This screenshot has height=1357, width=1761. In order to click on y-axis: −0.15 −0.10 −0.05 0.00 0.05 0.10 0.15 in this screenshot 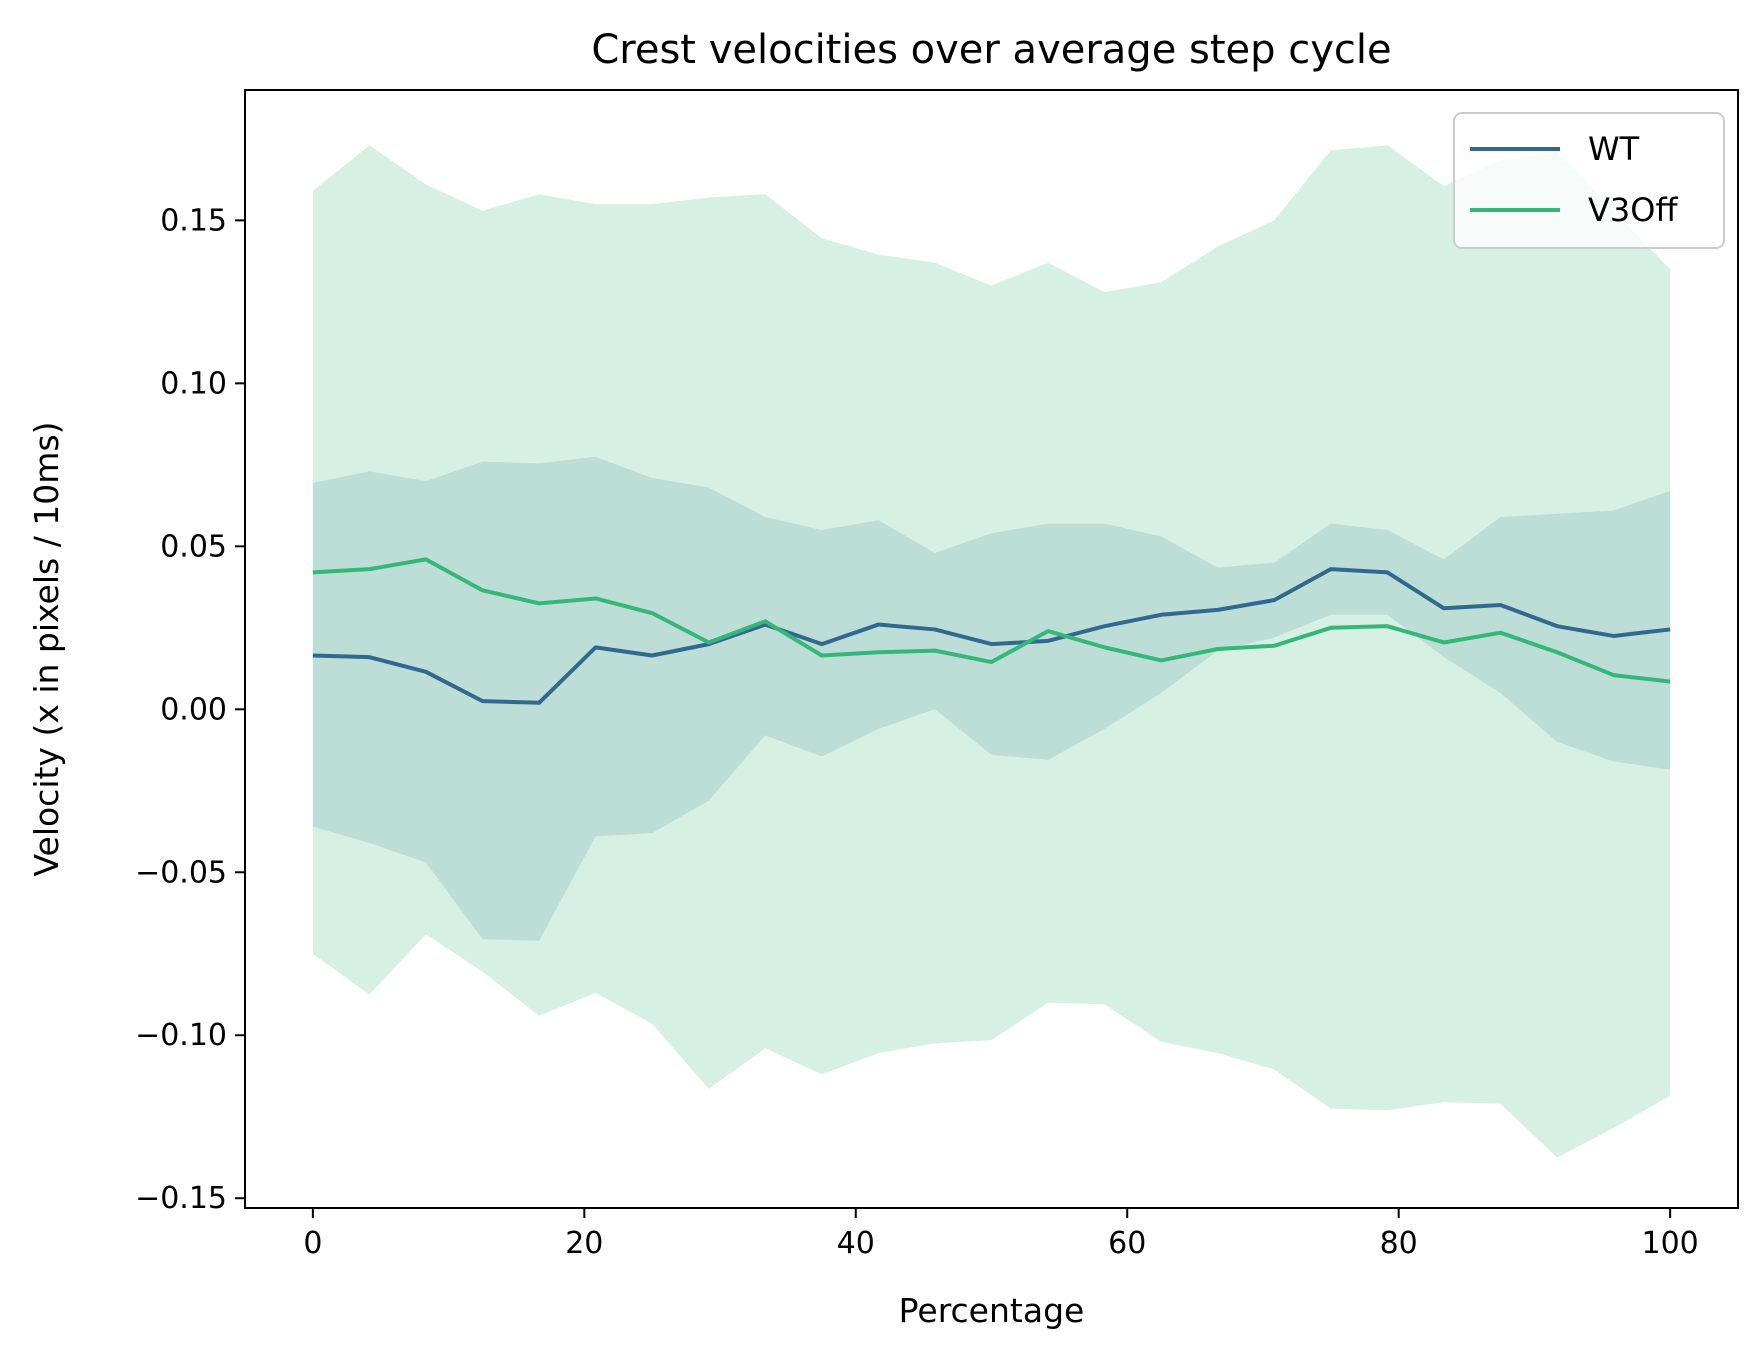, I will do `click(190, 709)`.